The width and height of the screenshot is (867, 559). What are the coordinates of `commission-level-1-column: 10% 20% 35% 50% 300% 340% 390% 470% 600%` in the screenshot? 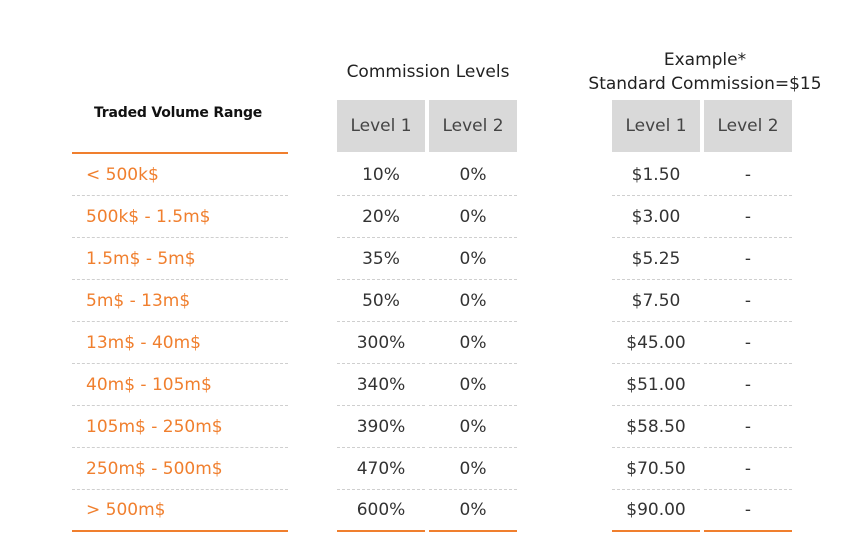 It's located at (381, 343).